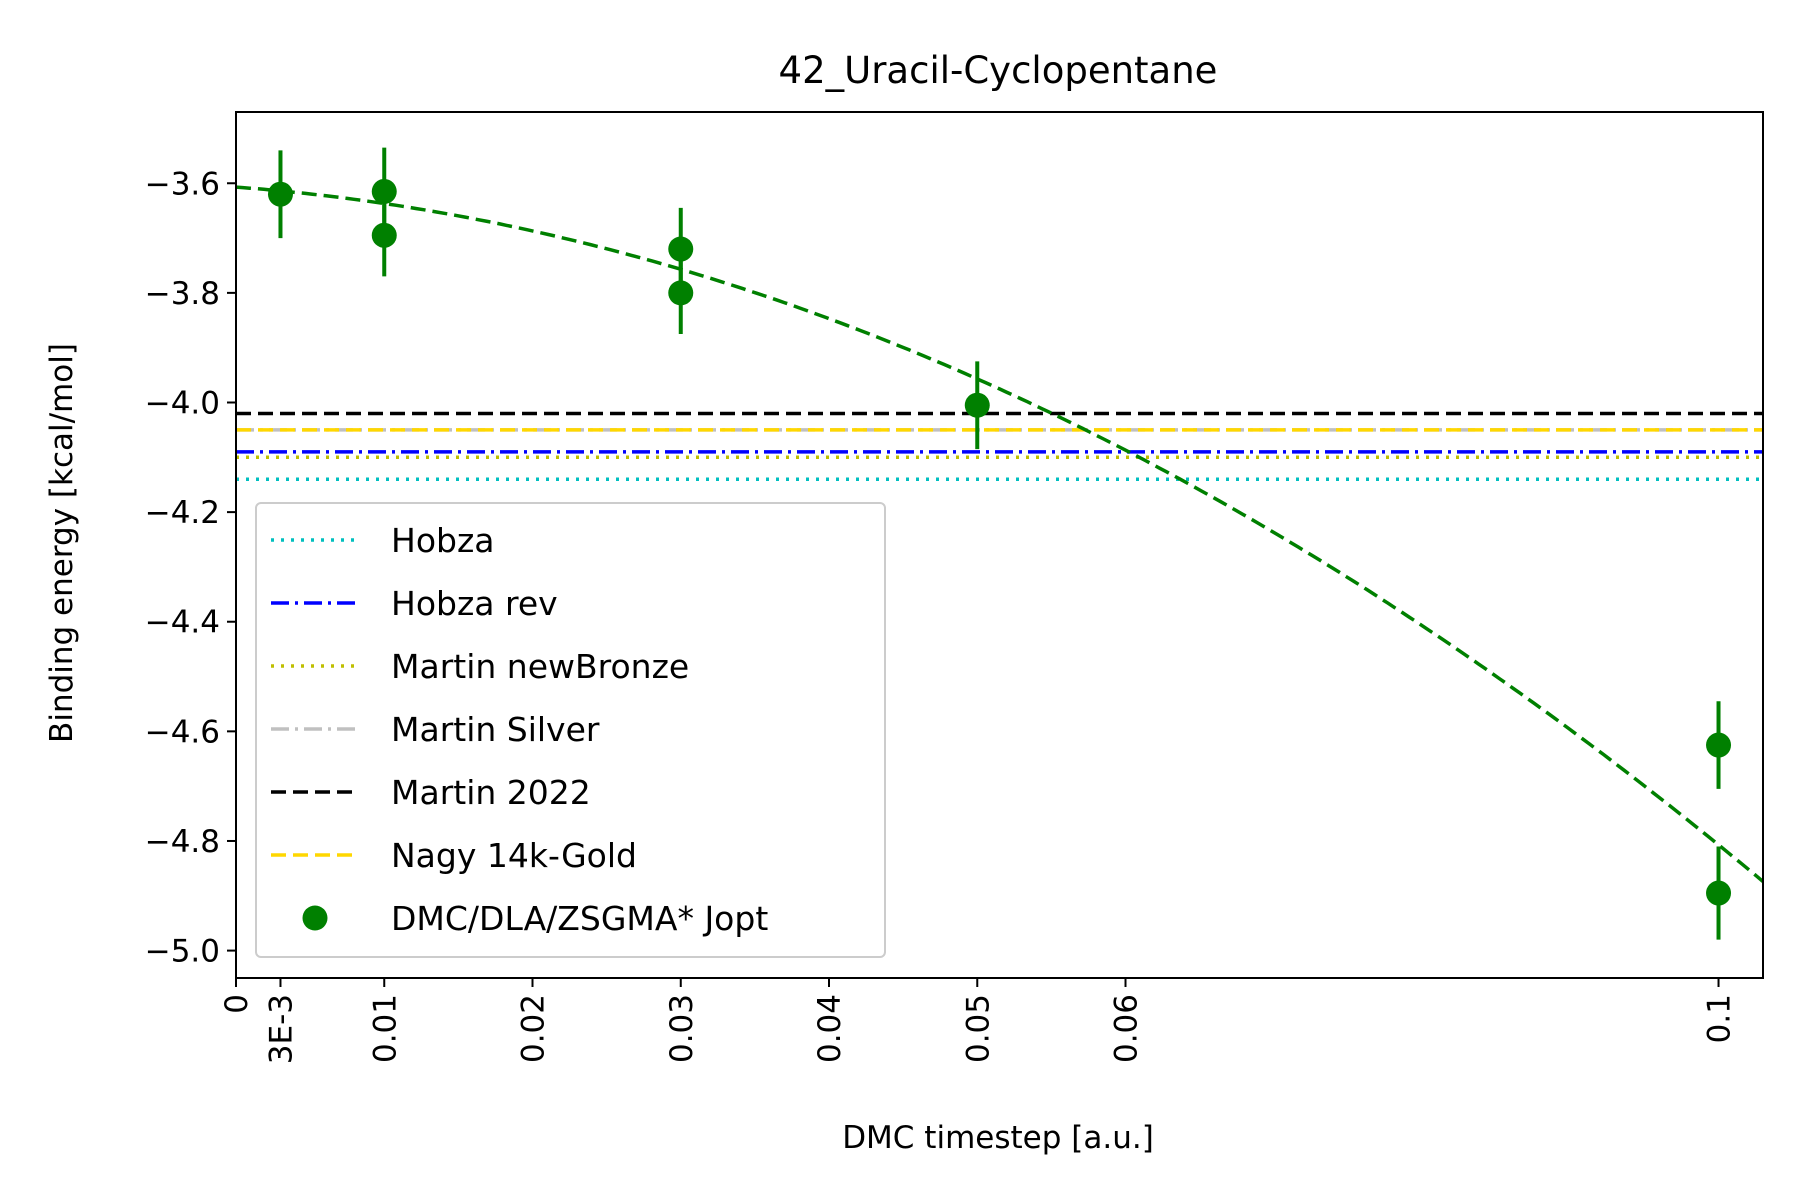 This screenshot has width=1800, height=1200. What do you see at coordinates (182, 513) in the screenshot?
I see `y-tick-label-4: −4.2` at bounding box center [182, 513].